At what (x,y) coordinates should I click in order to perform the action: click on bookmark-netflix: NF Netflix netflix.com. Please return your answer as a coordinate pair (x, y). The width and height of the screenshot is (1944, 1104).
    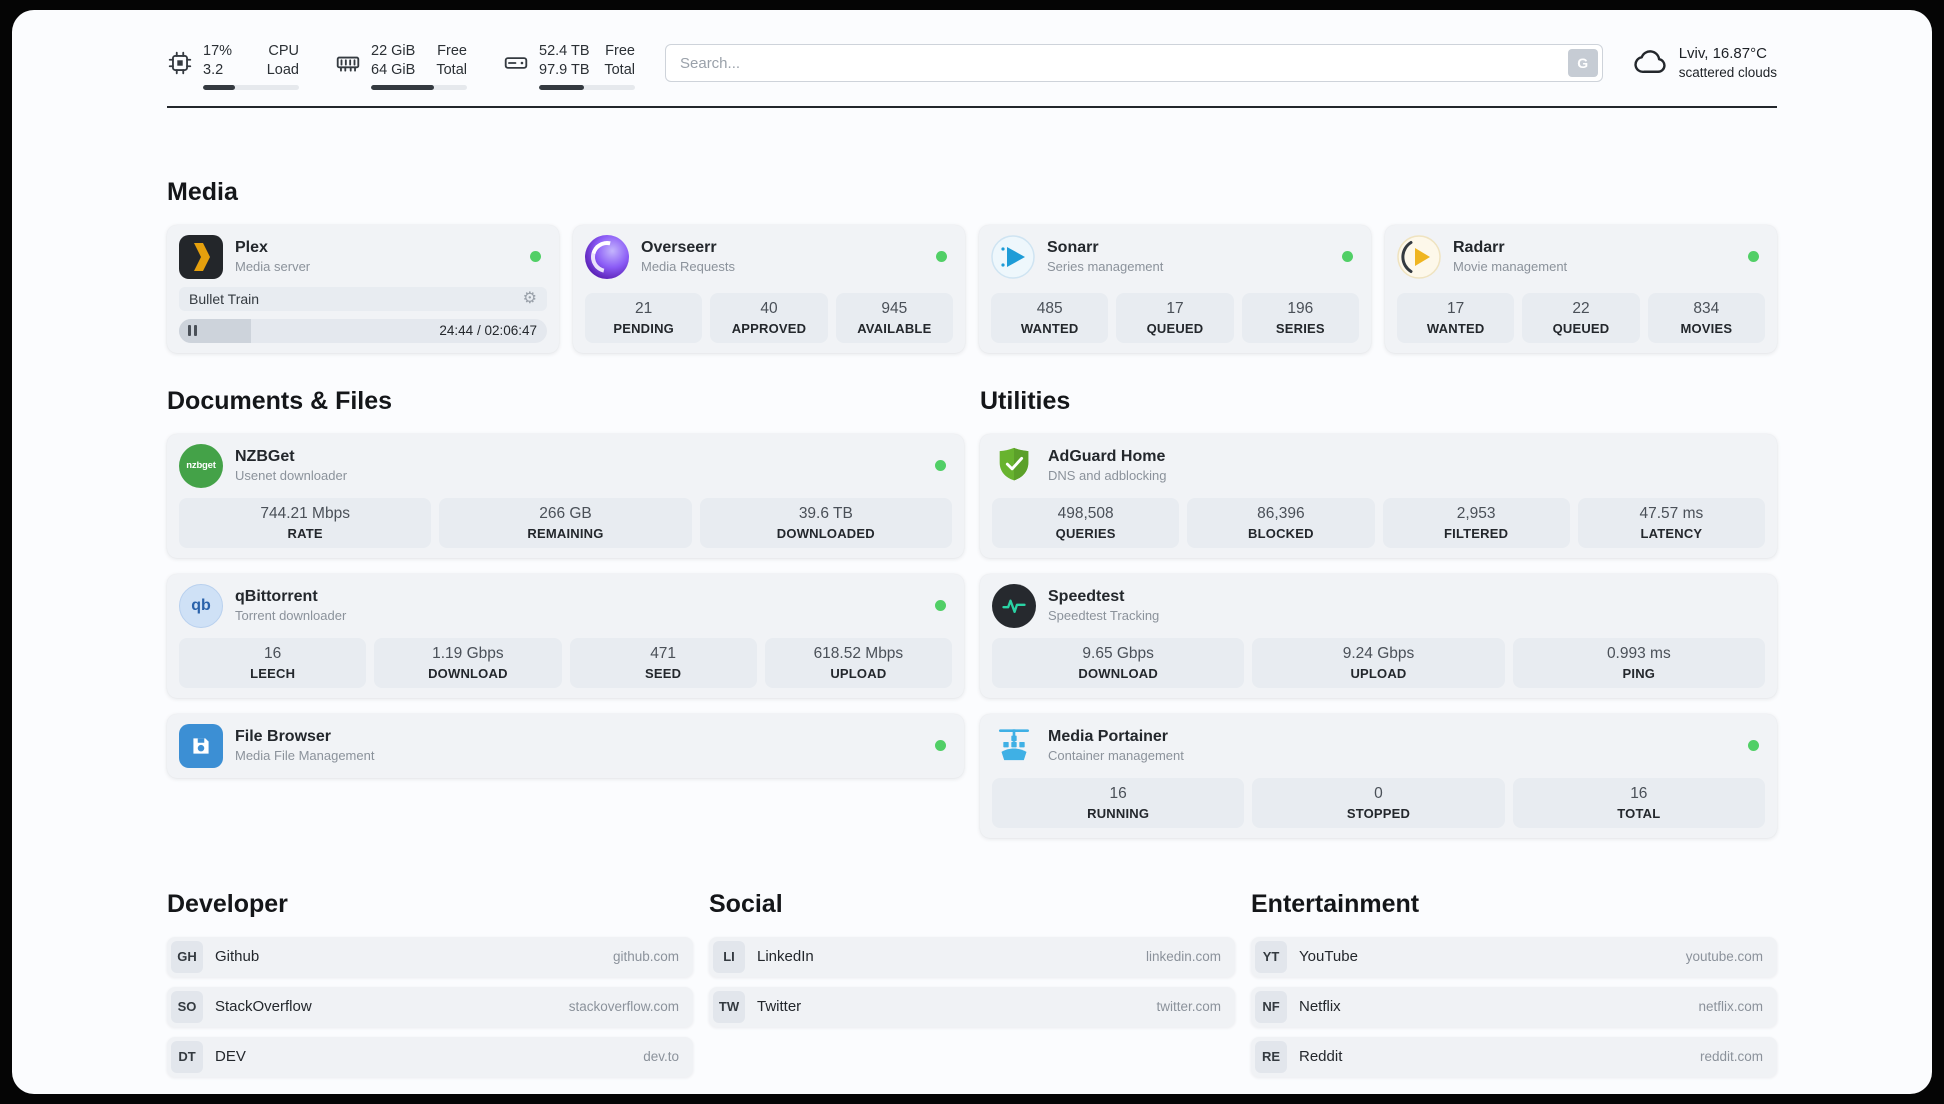
    Looking at the image, I should click on (1514, 1006).